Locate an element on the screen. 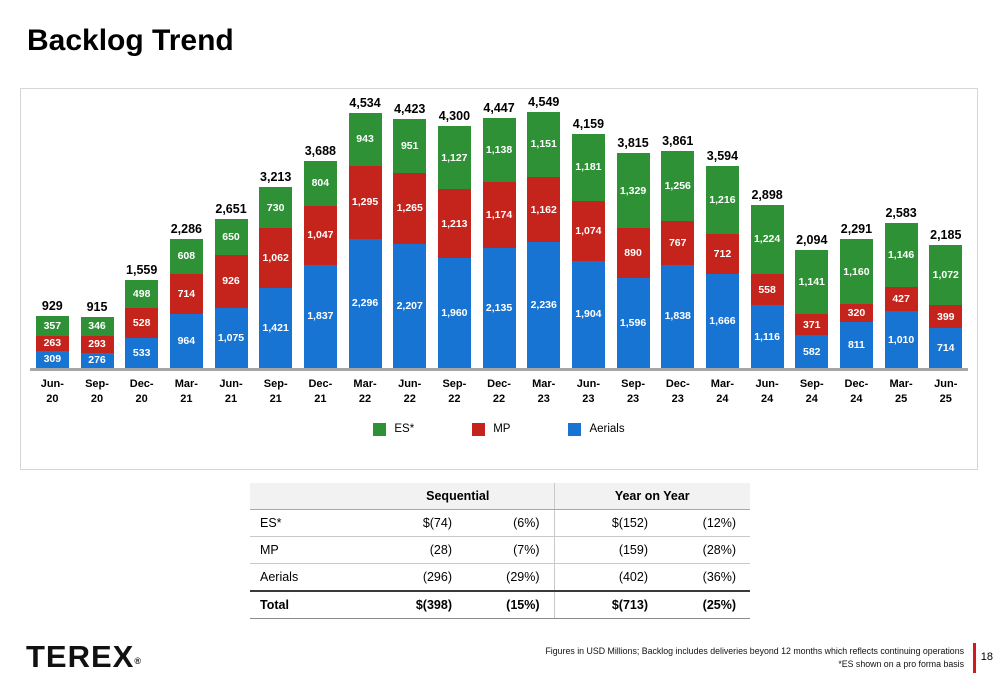  bar-segment-es: 1,216 is located at coordinates (722, 200).